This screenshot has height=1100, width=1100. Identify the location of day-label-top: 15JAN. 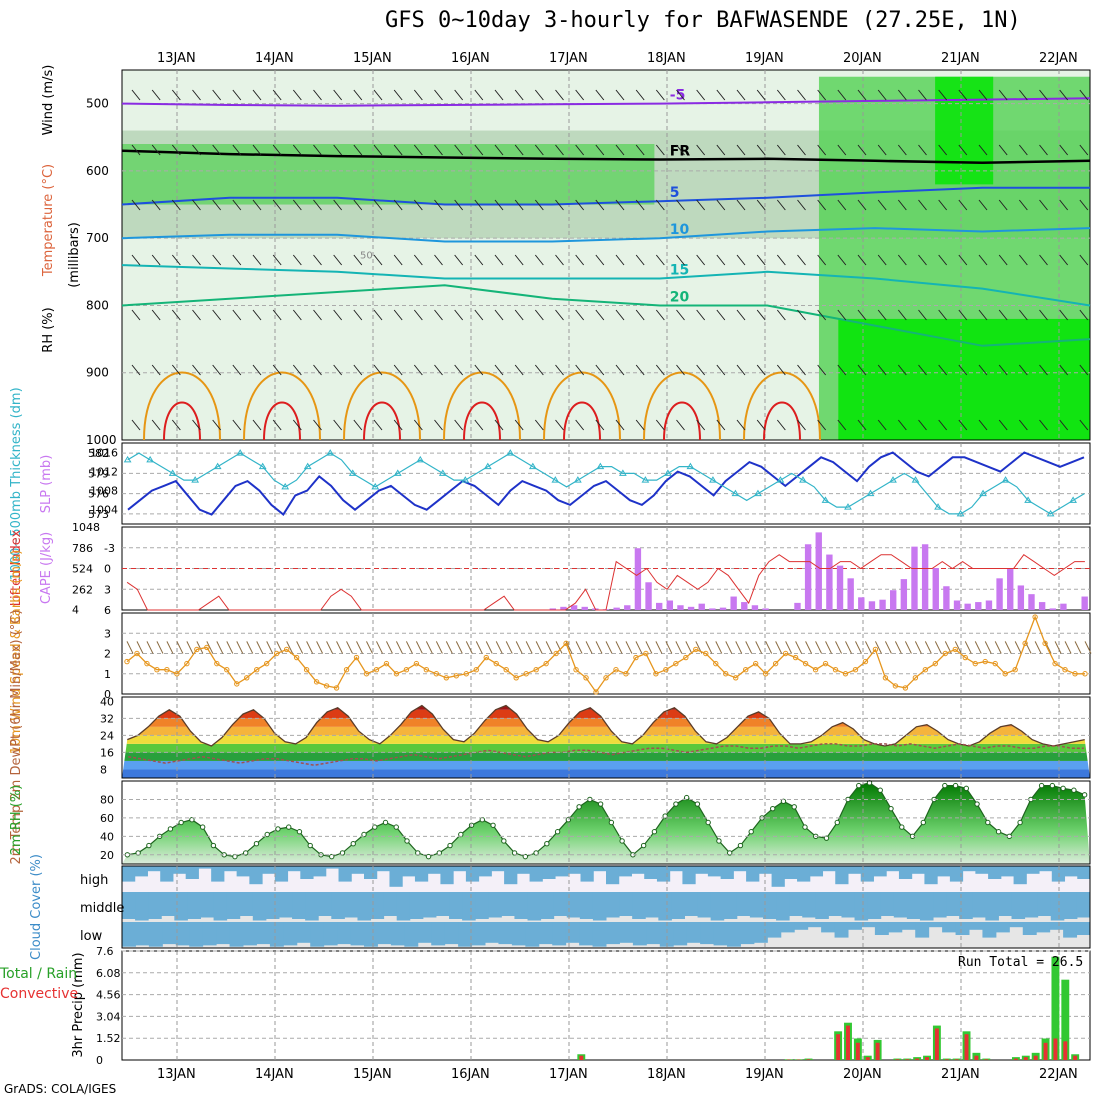
(372, 58).